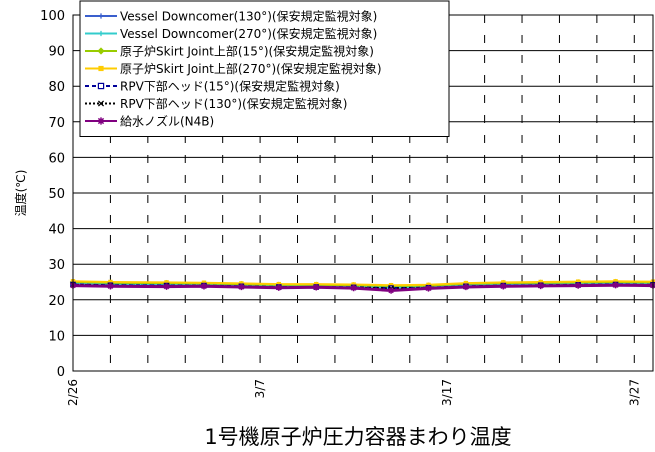  I want to click on y-axis-ticks: 0 10 20 30 40 50 60 70 80 90 100, so click(52, 194).